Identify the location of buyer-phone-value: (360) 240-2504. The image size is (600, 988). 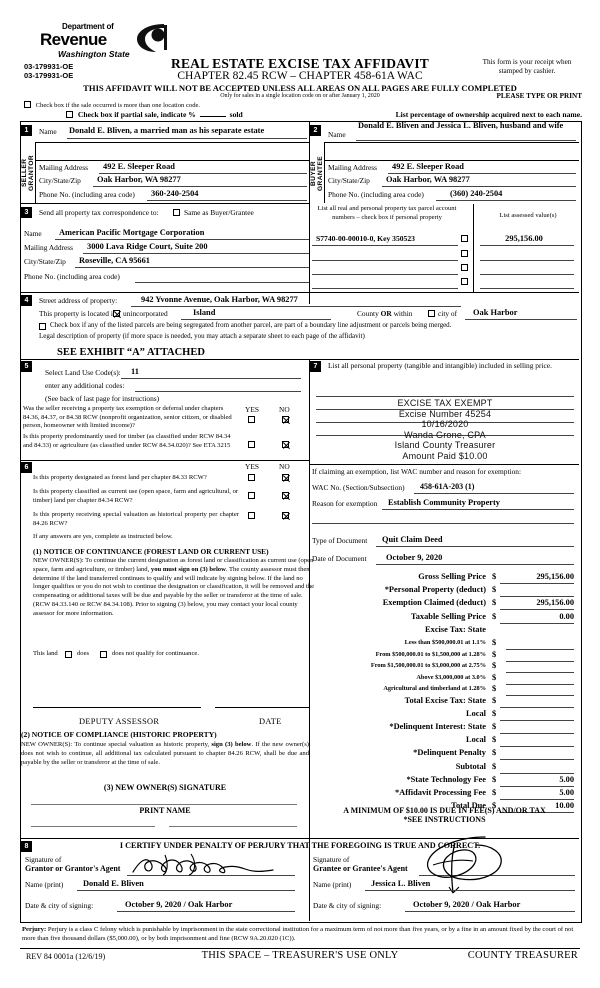
(476, 193).